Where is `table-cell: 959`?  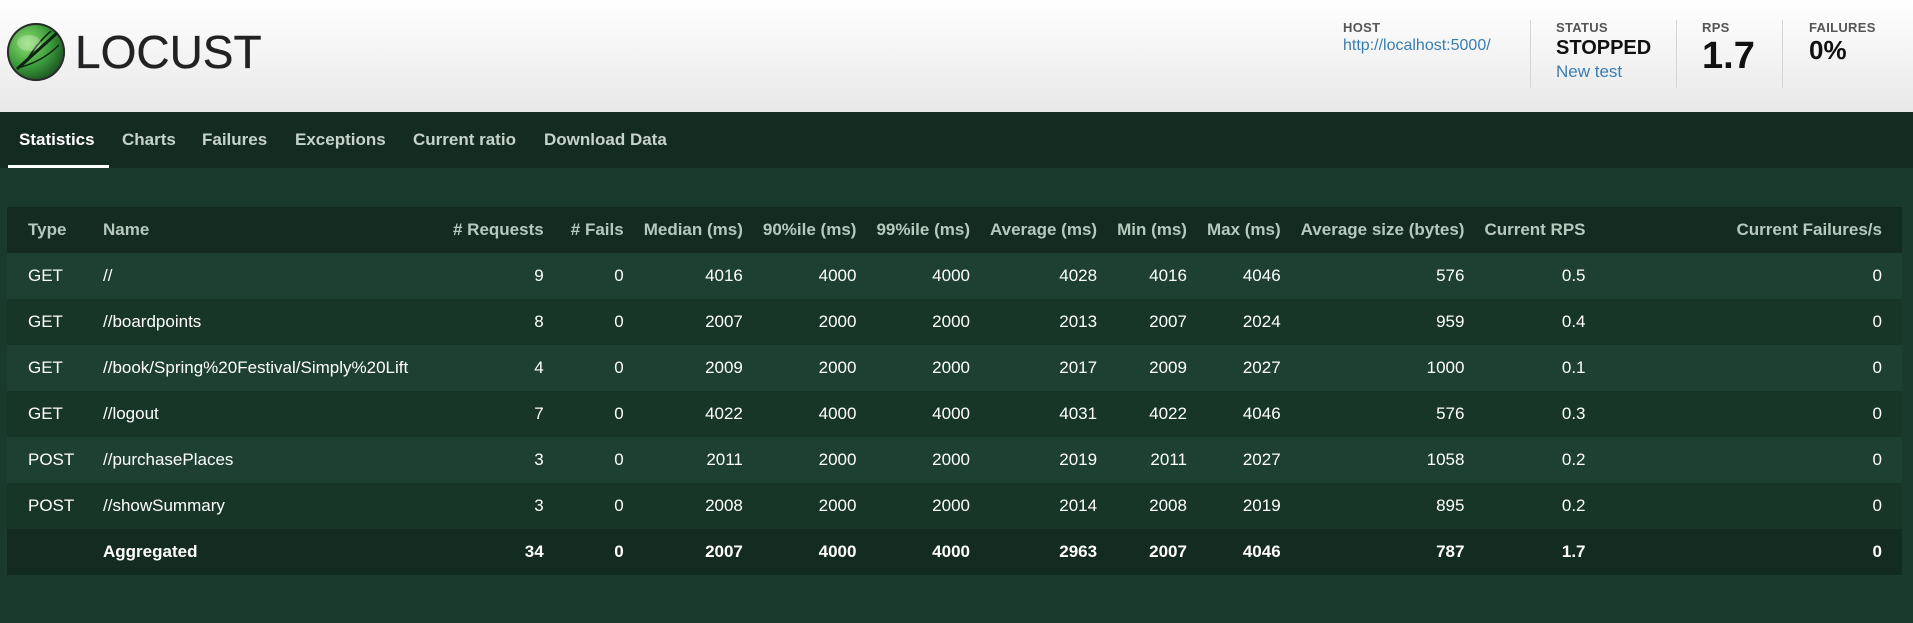 table-cell: 959 is located at coordinates (1450, 321).